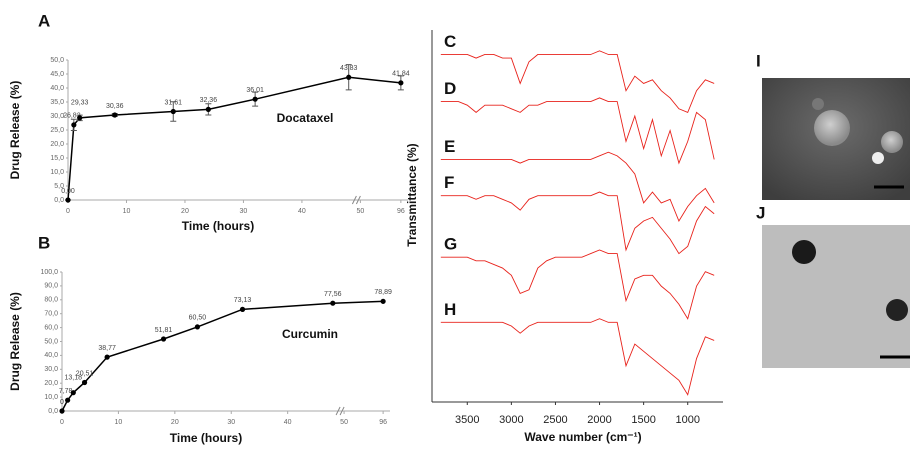 This screenshot has width=919, height=450. Describe the element at coordinates (243, 300) in the screenshot. I see `data-label: 73,13` at that location.